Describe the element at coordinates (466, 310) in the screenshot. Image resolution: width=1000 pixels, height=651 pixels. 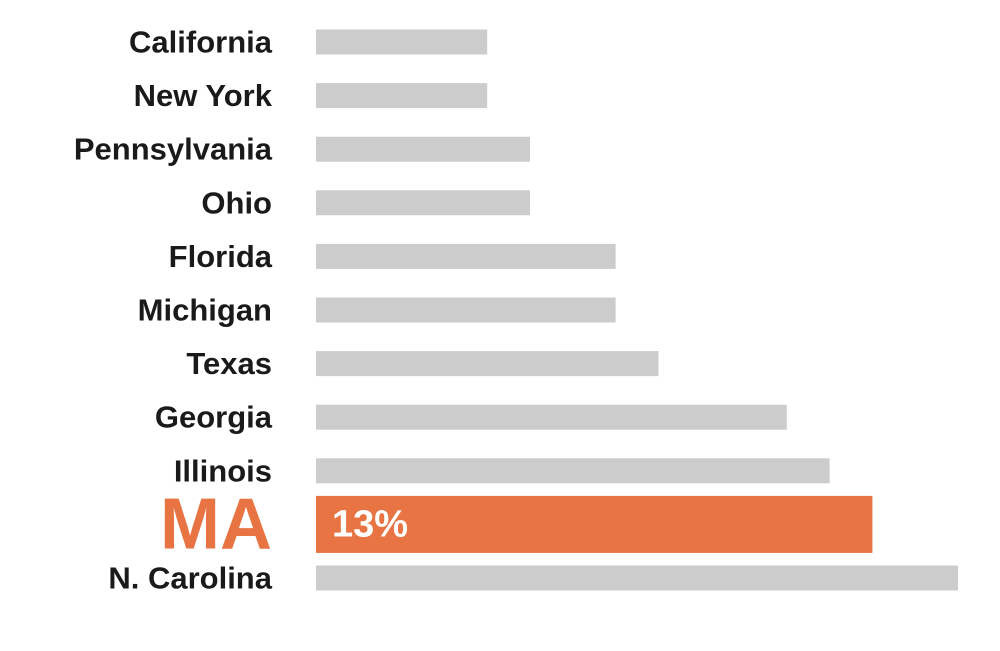
I see `bar-michigan` at that location.